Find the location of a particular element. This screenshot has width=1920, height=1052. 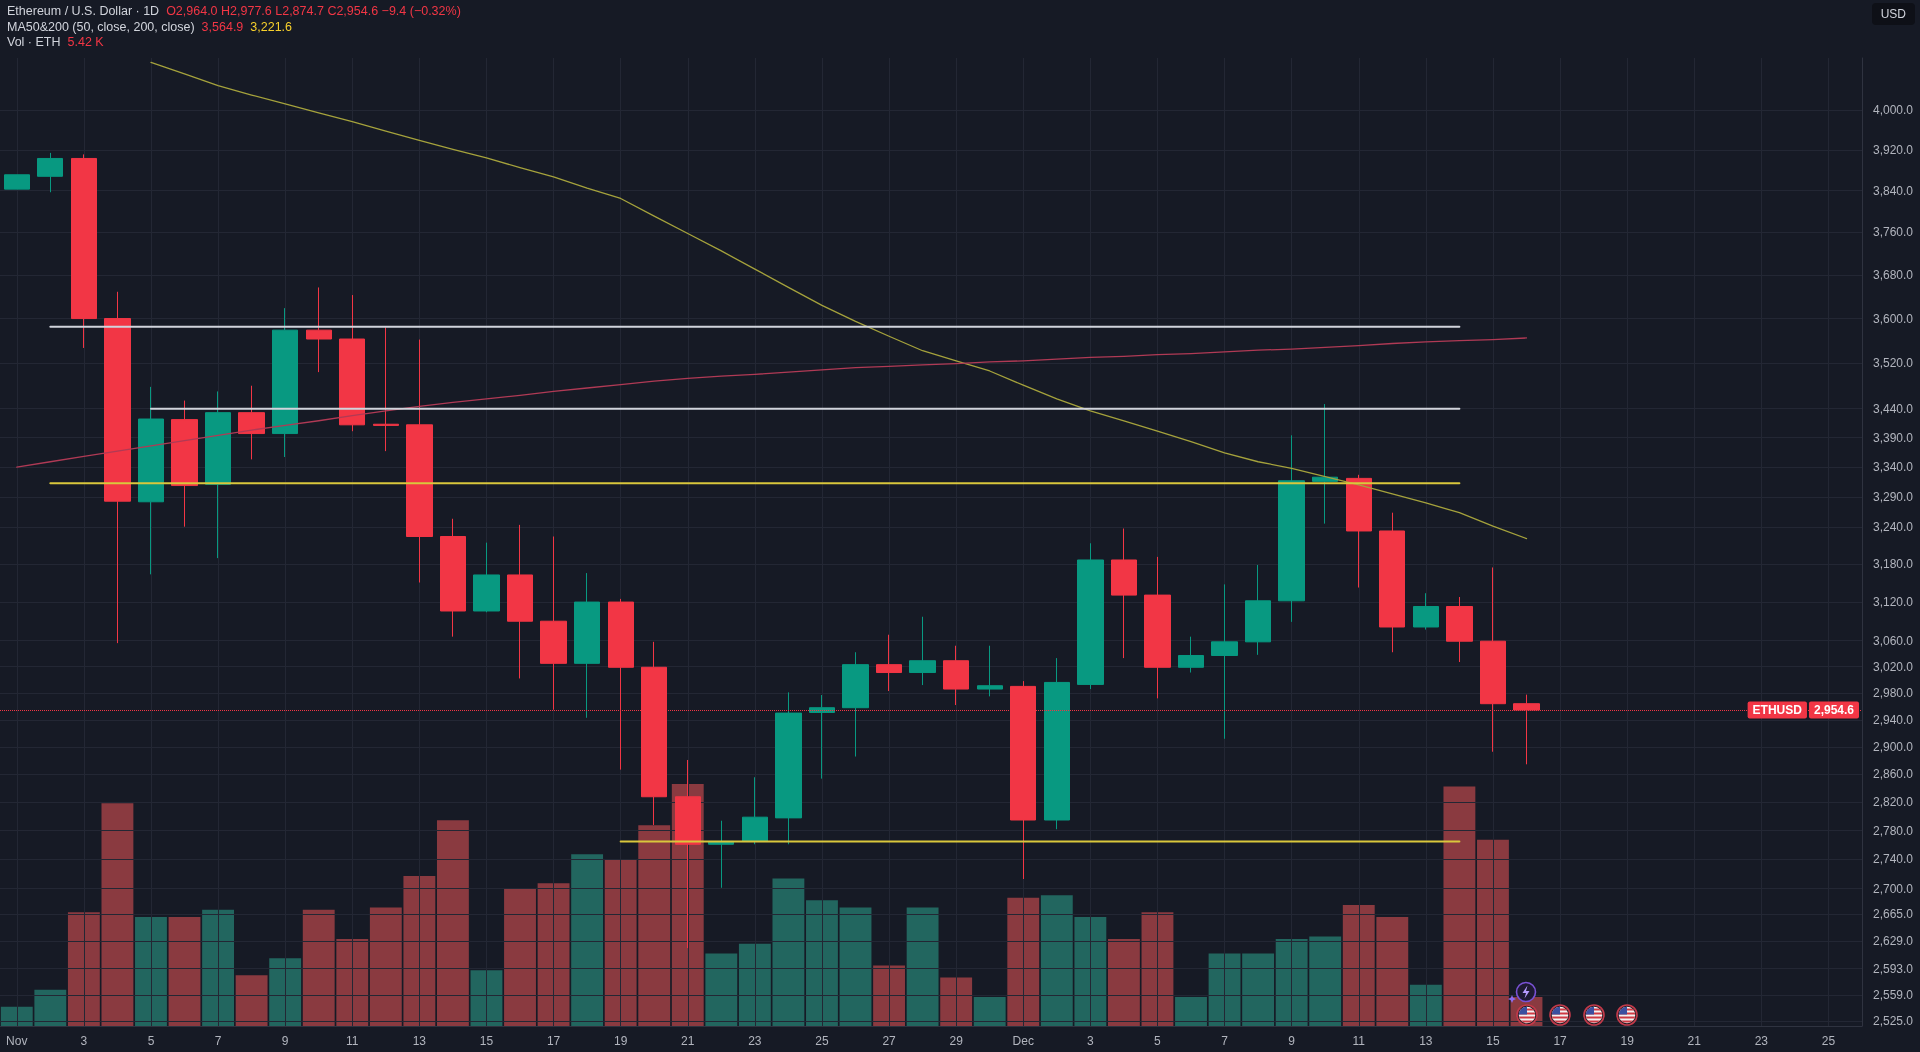

text: MA50&200 (50, close, 200, close) is located at coordinates (101, 26).